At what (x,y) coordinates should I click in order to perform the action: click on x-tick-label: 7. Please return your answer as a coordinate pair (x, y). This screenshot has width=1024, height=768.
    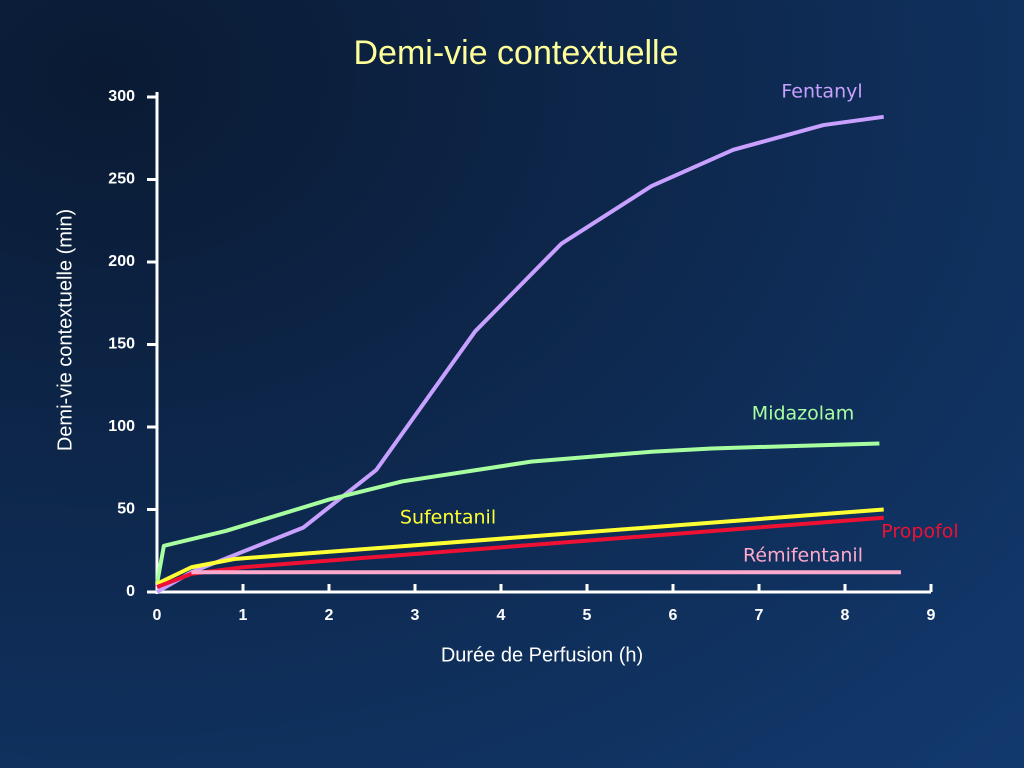
    Looking at the image, I should click on (759, 615).